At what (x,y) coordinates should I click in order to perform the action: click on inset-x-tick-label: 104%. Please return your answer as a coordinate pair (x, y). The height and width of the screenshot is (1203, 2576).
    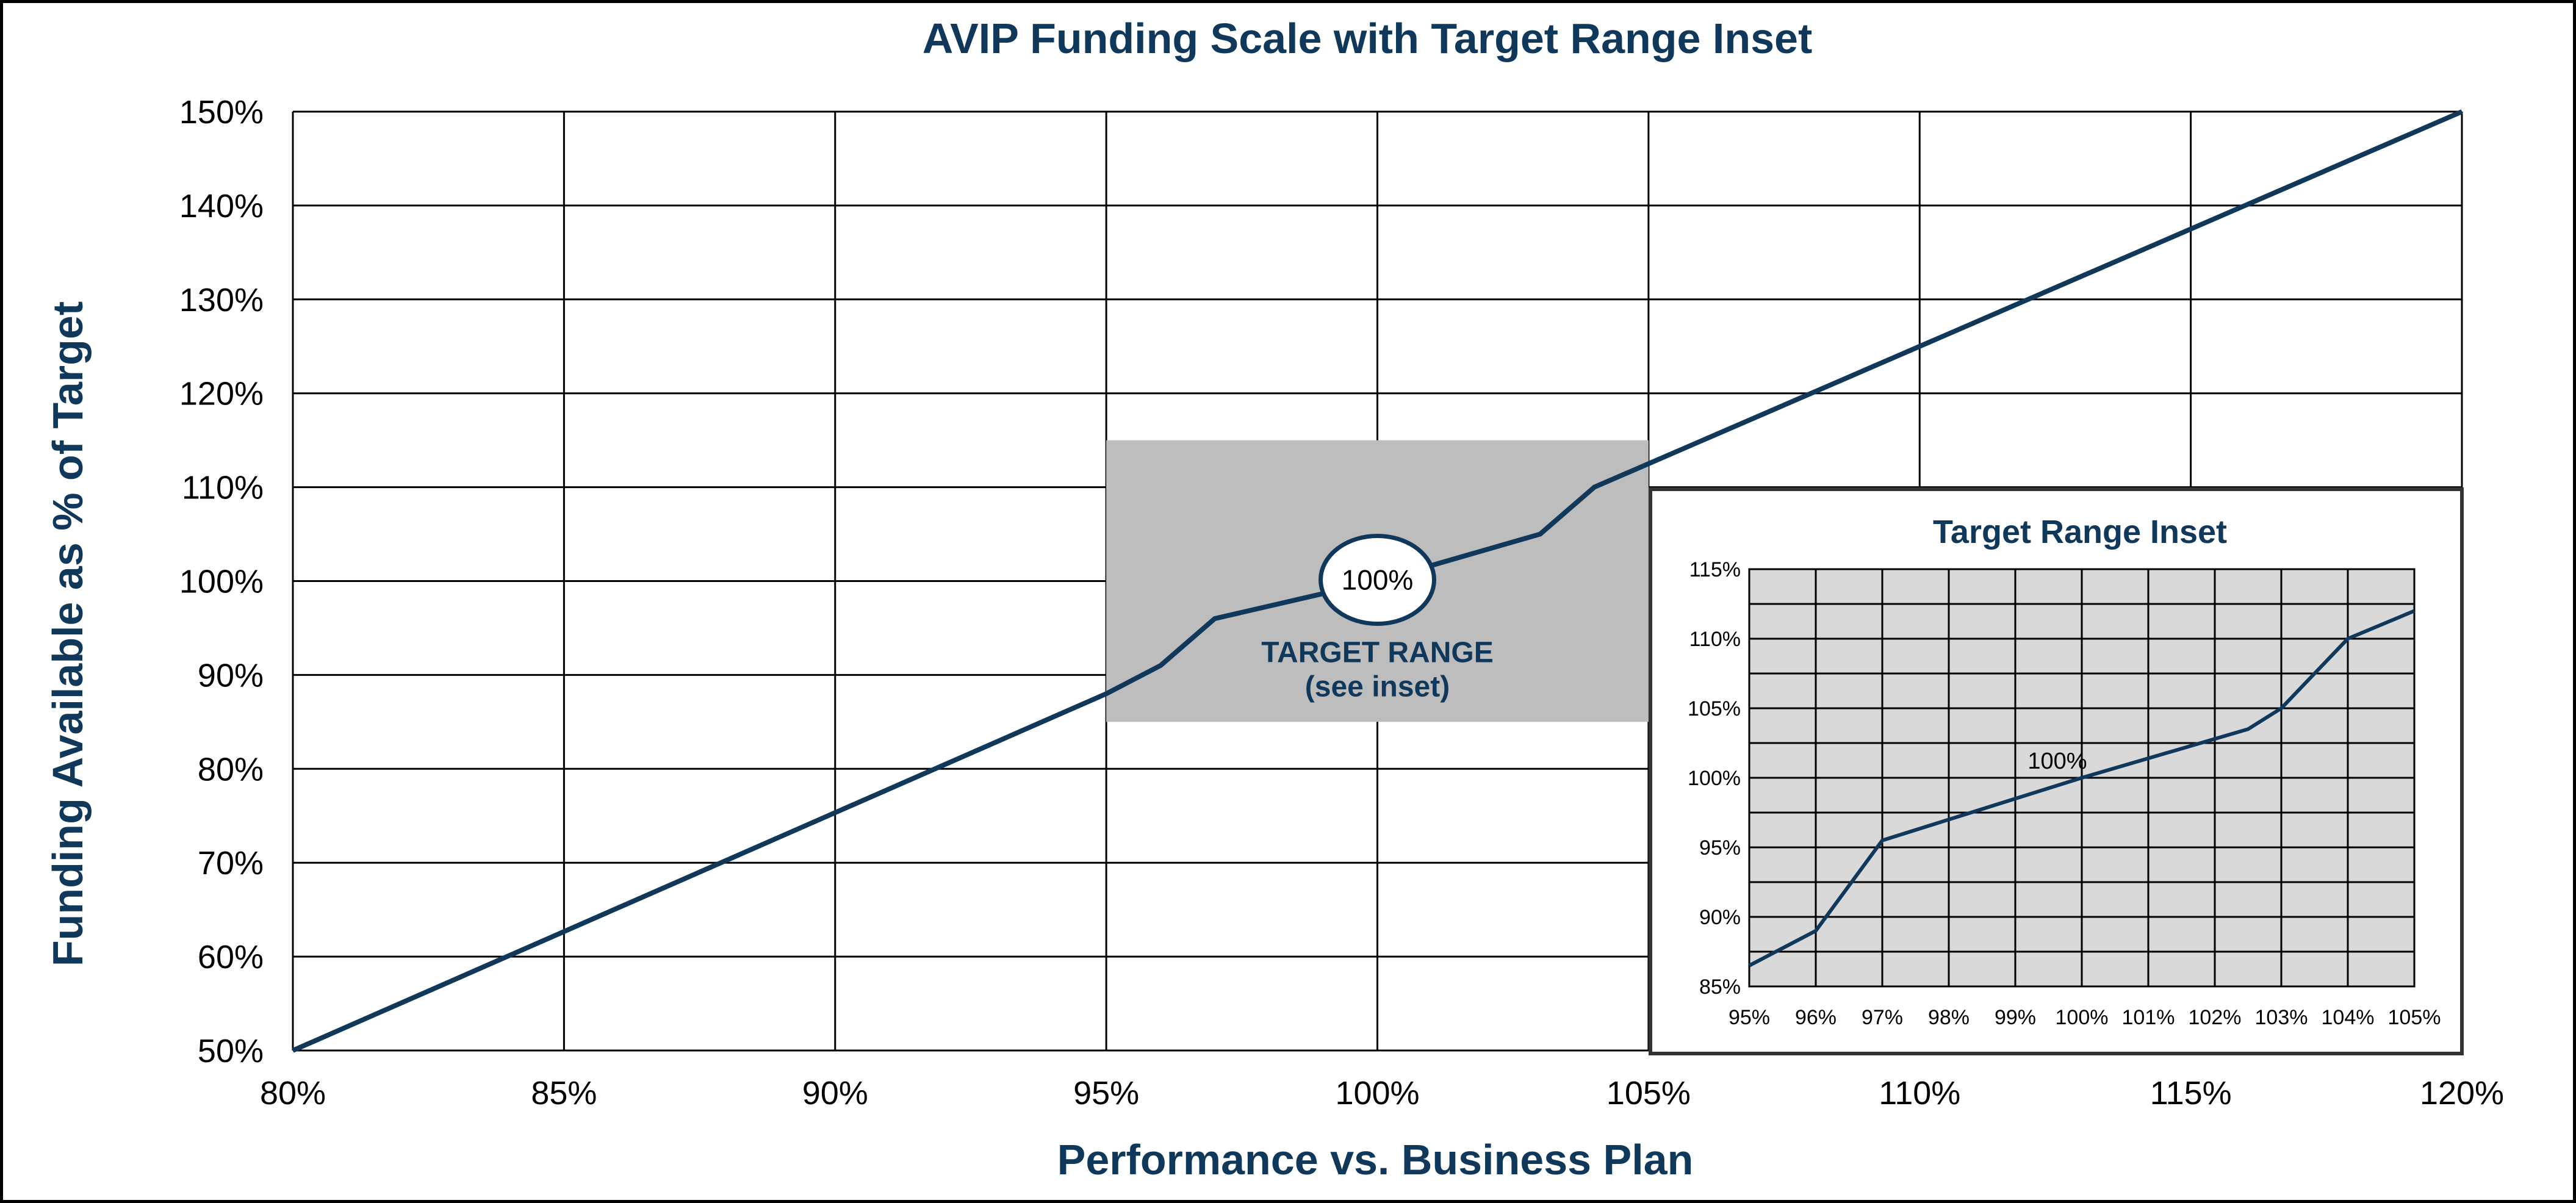
    Looking at the image, I should click on (2348, 1017).